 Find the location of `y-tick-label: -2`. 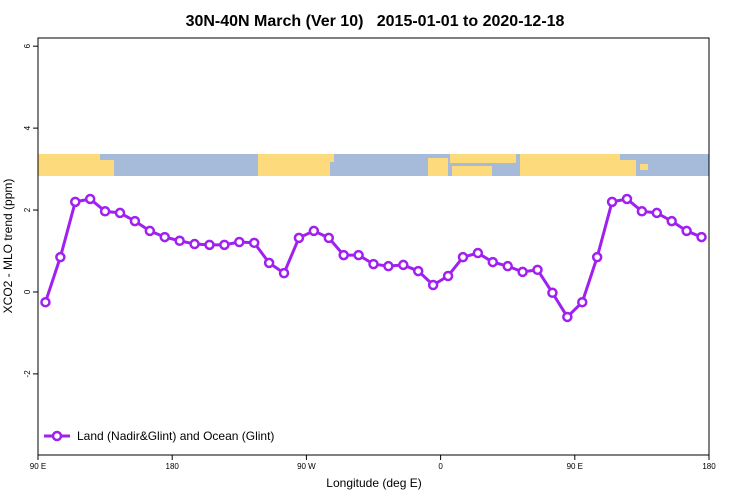

y-tick-label: -2 is located at coordinates (27, 374).